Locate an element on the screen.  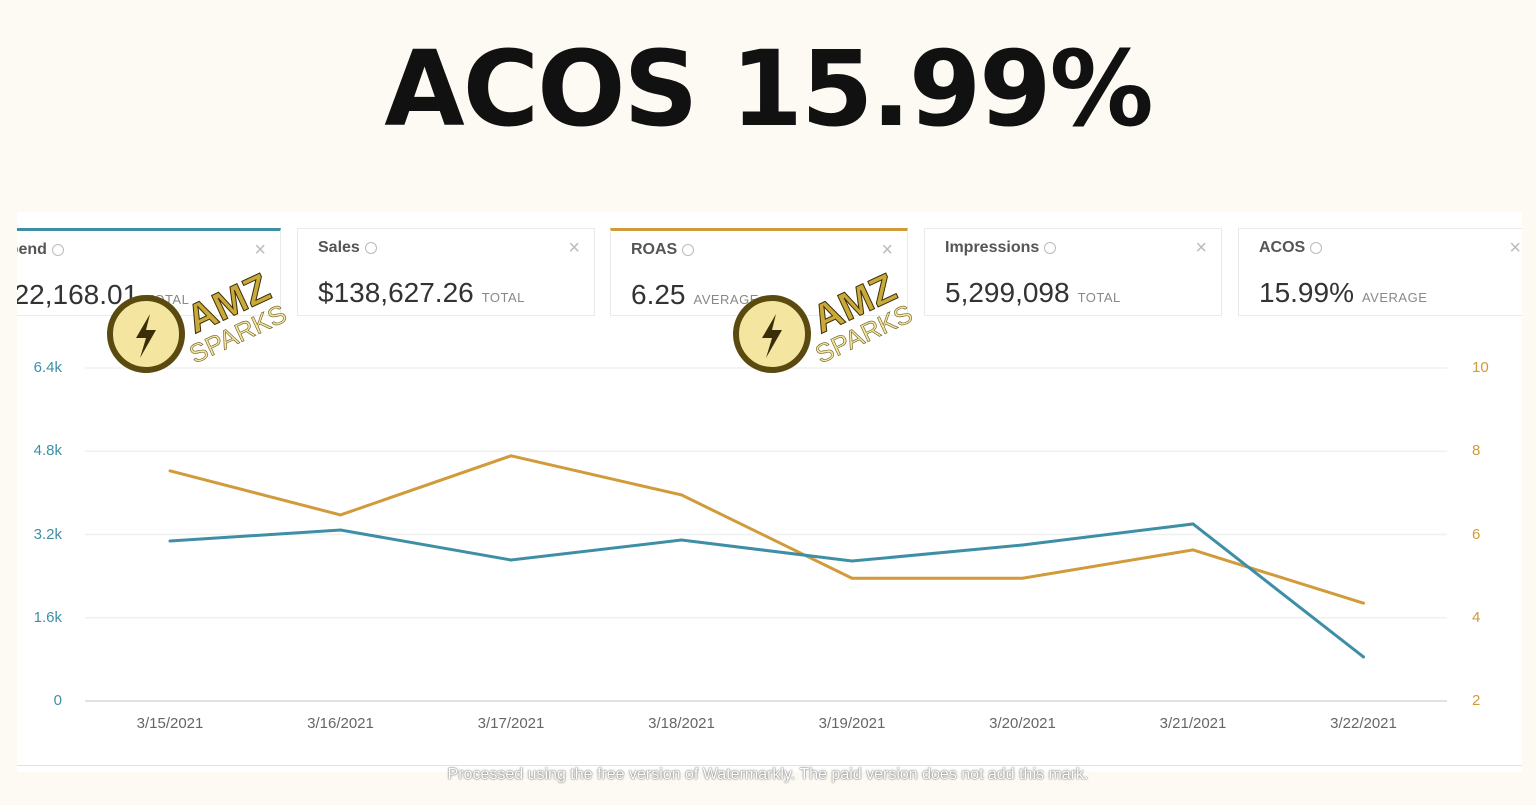
metric-value: $138,627.26 TOTAL is located at coordinates (421, 292).